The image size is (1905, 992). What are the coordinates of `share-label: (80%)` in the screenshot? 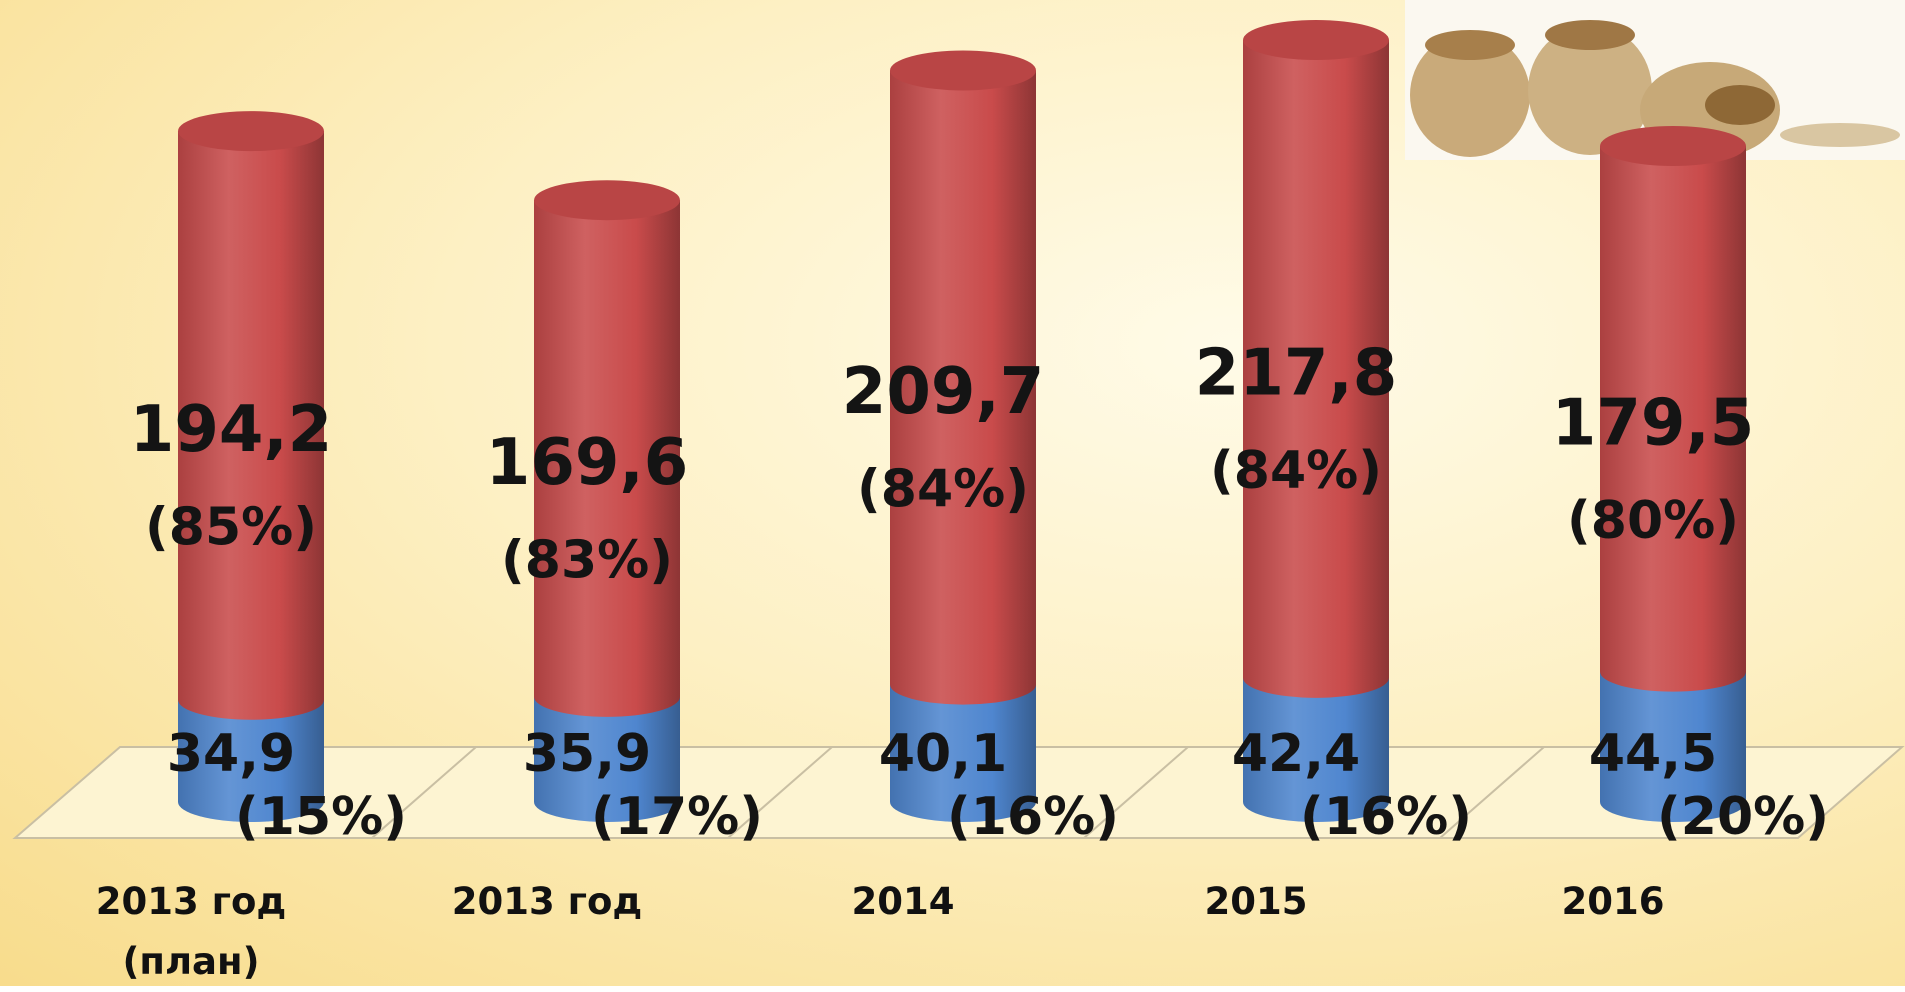 It's located at (1653, 521).